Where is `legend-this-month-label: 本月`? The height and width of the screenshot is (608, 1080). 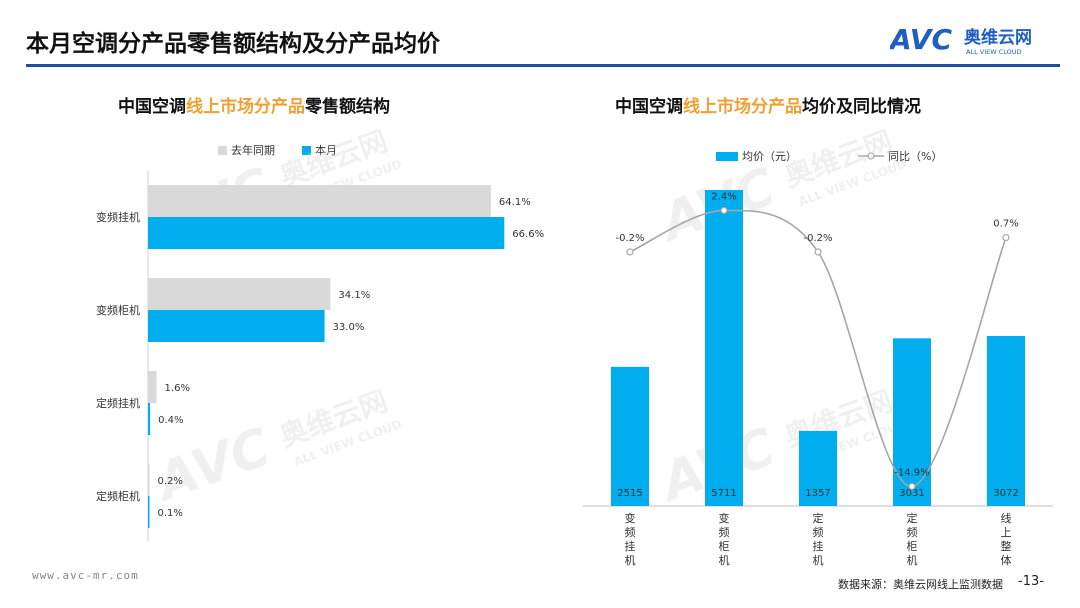
legend-this-month-label: 本月 is located at coordinates (326, 150).